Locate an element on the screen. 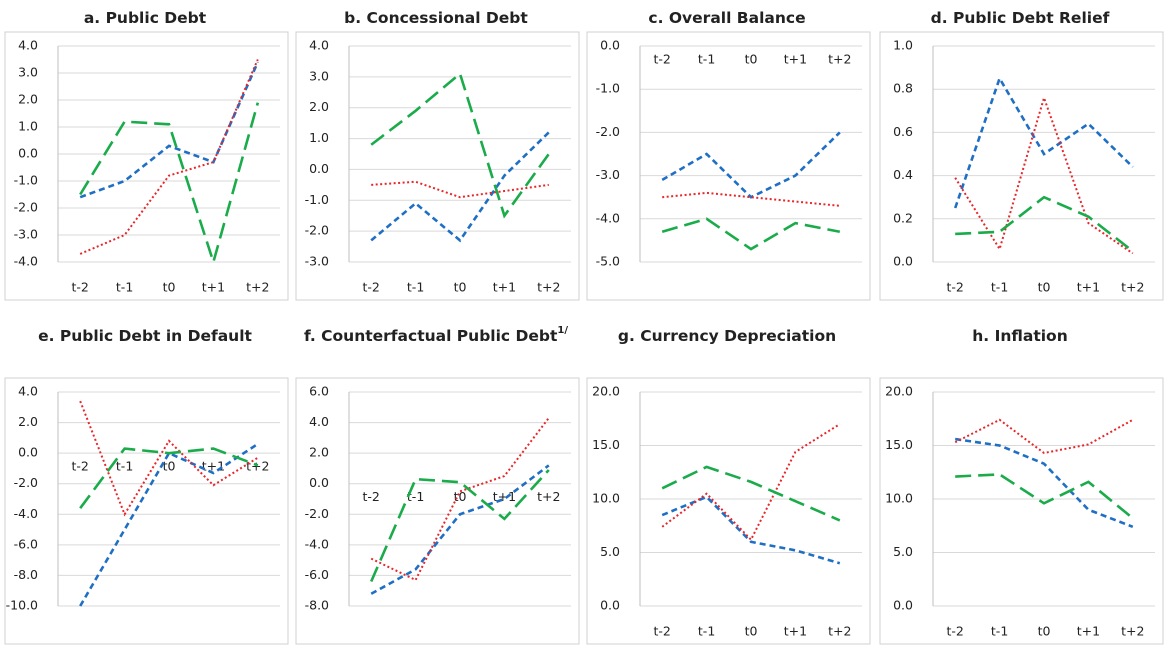 The width and height of the screenshot is (1165, 646). chart-title: f. Counterfactual Public Debt1/ is located at coordinates (436, 335).